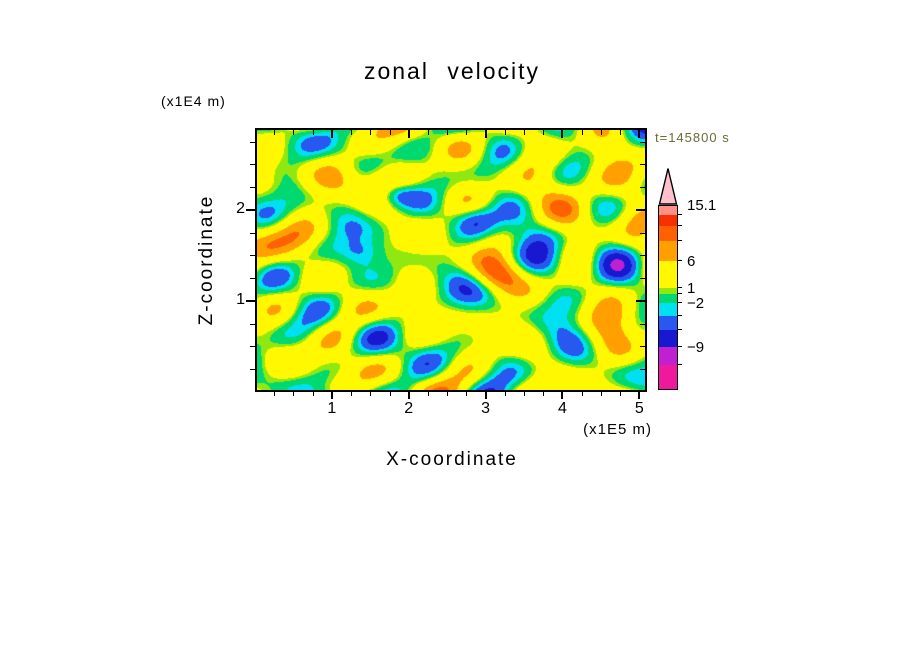 This screenshot has width=904, height=654. Describe the element at coordinates (691, 289) in the screenshot. I see `colorbar-label: 1` at that location.